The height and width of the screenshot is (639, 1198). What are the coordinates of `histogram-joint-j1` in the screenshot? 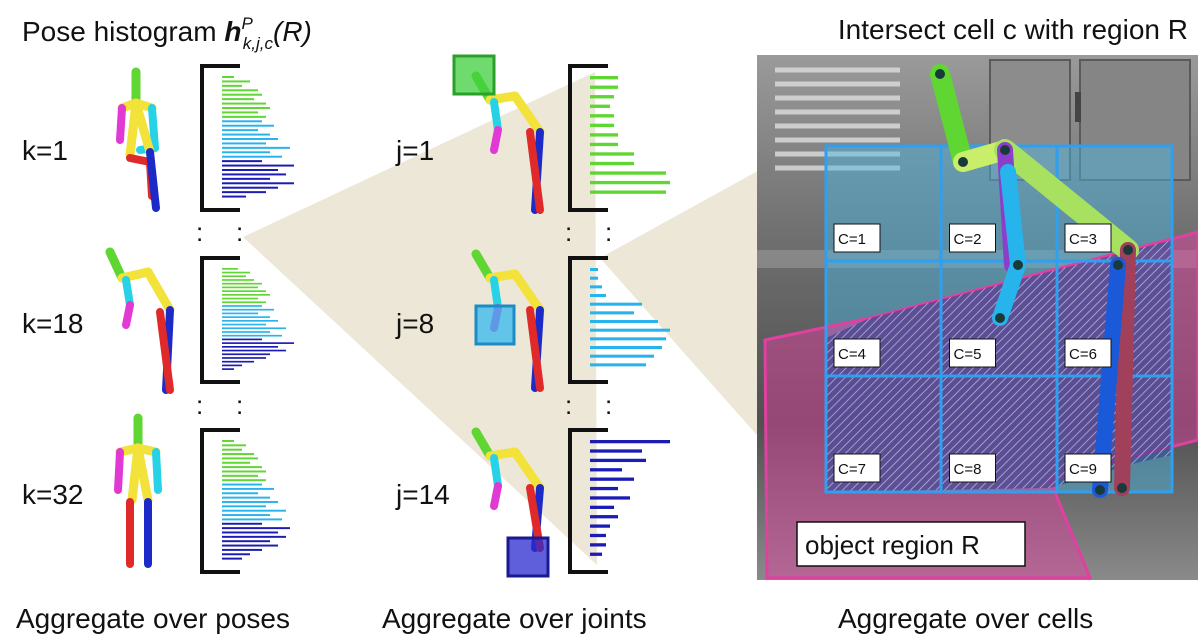 It's located at (619, 138).